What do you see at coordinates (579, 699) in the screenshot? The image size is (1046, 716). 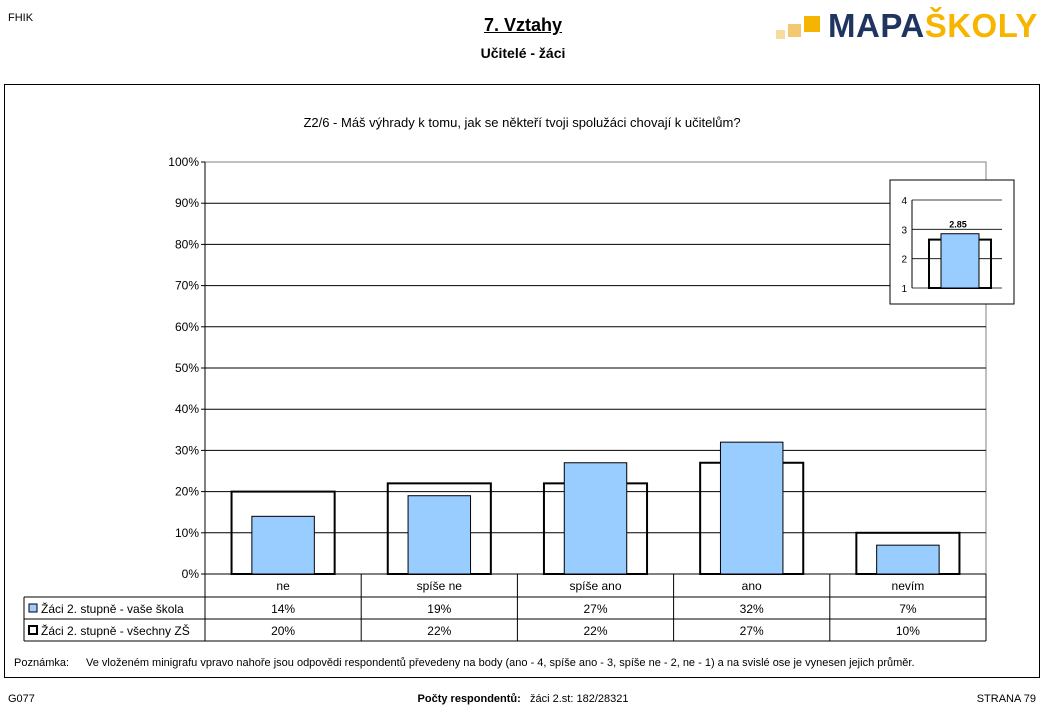 I see `respondent-count-value: žáci 2.st: 182/28321` at bounding box center [579, 699].